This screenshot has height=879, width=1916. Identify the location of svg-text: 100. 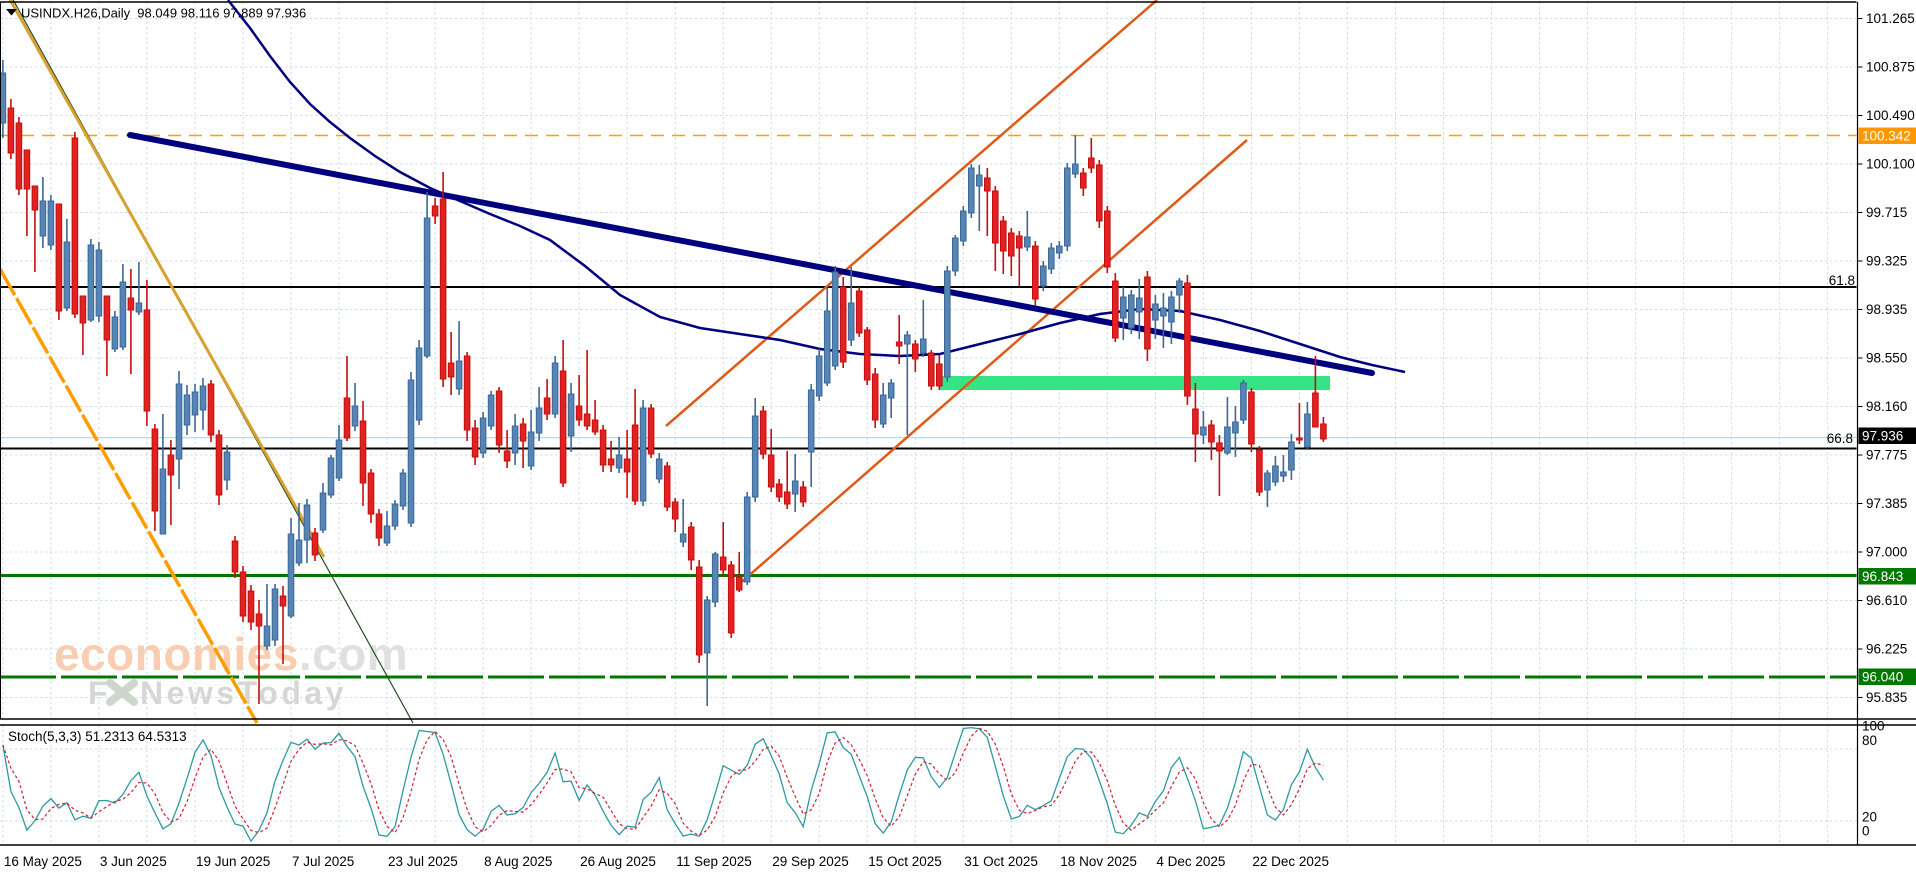
(1873, 726).